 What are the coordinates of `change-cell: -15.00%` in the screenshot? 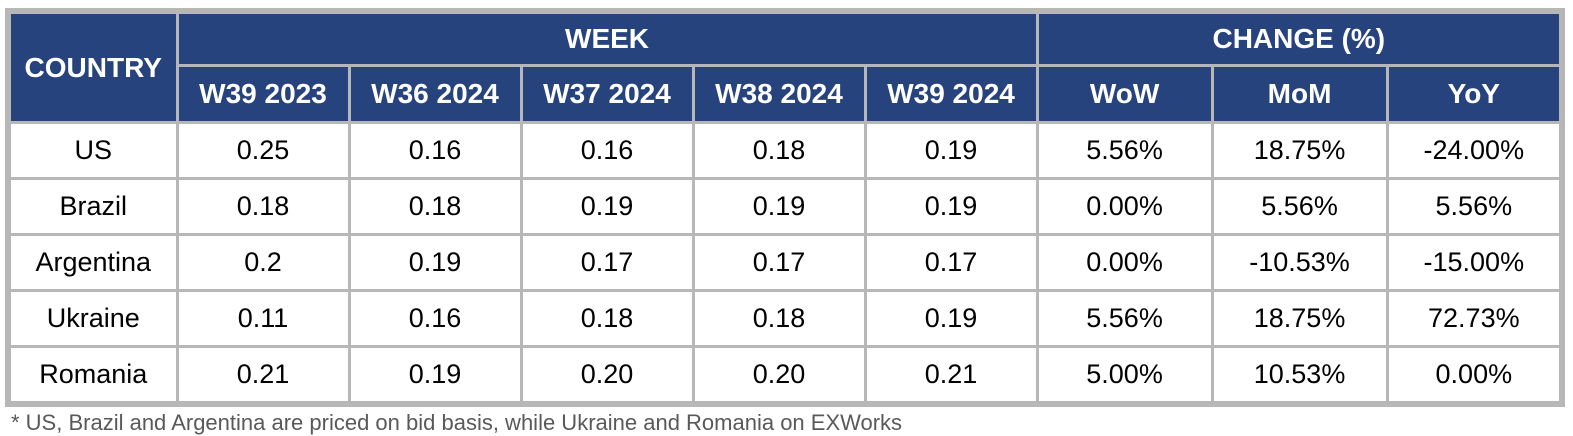 It's located at (1474, 262).